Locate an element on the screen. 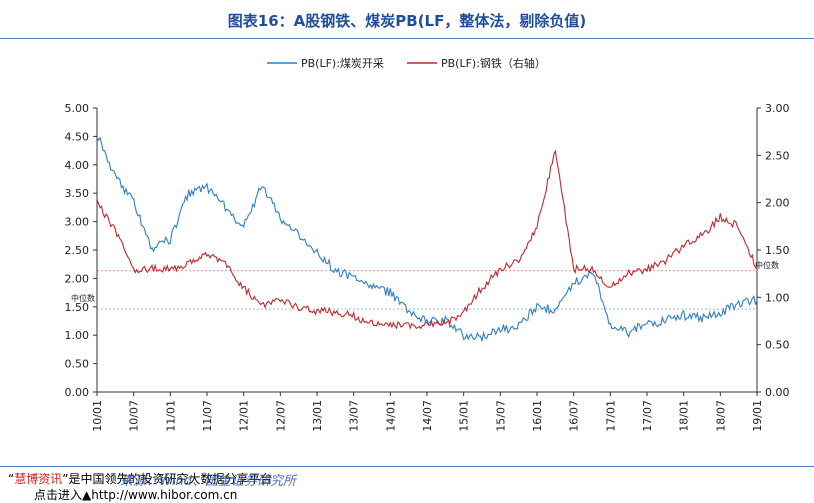 The width and height of the screenshot is (814, 503). right-tick-label: 2.50 is located at coordinates (777, 155).